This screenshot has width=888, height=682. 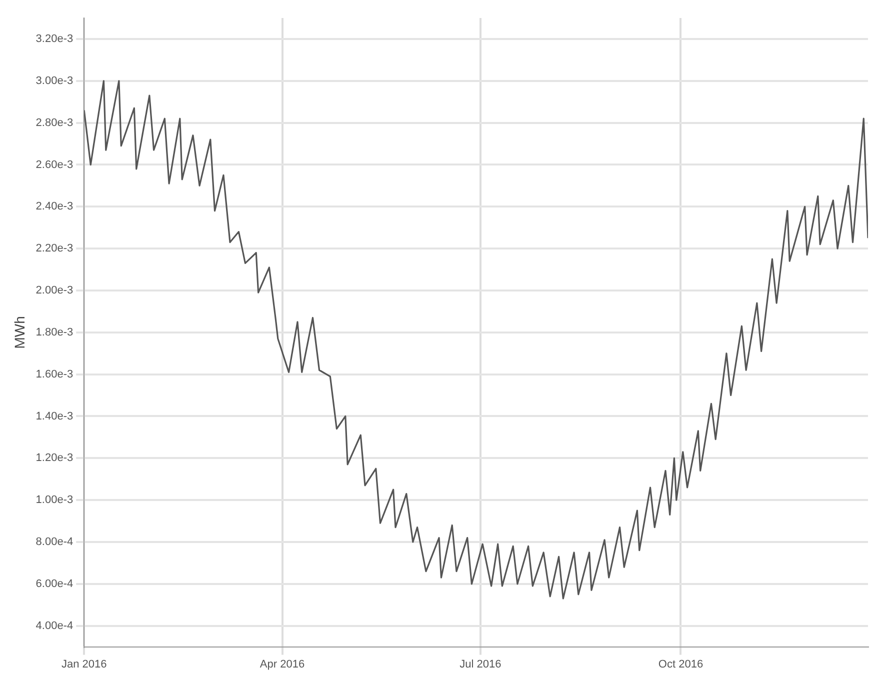 What do you see at coordinates (55, 374) in the screenshot?
I see `y-tick-label: 1.60e-3` at bounding box center [55, 374].